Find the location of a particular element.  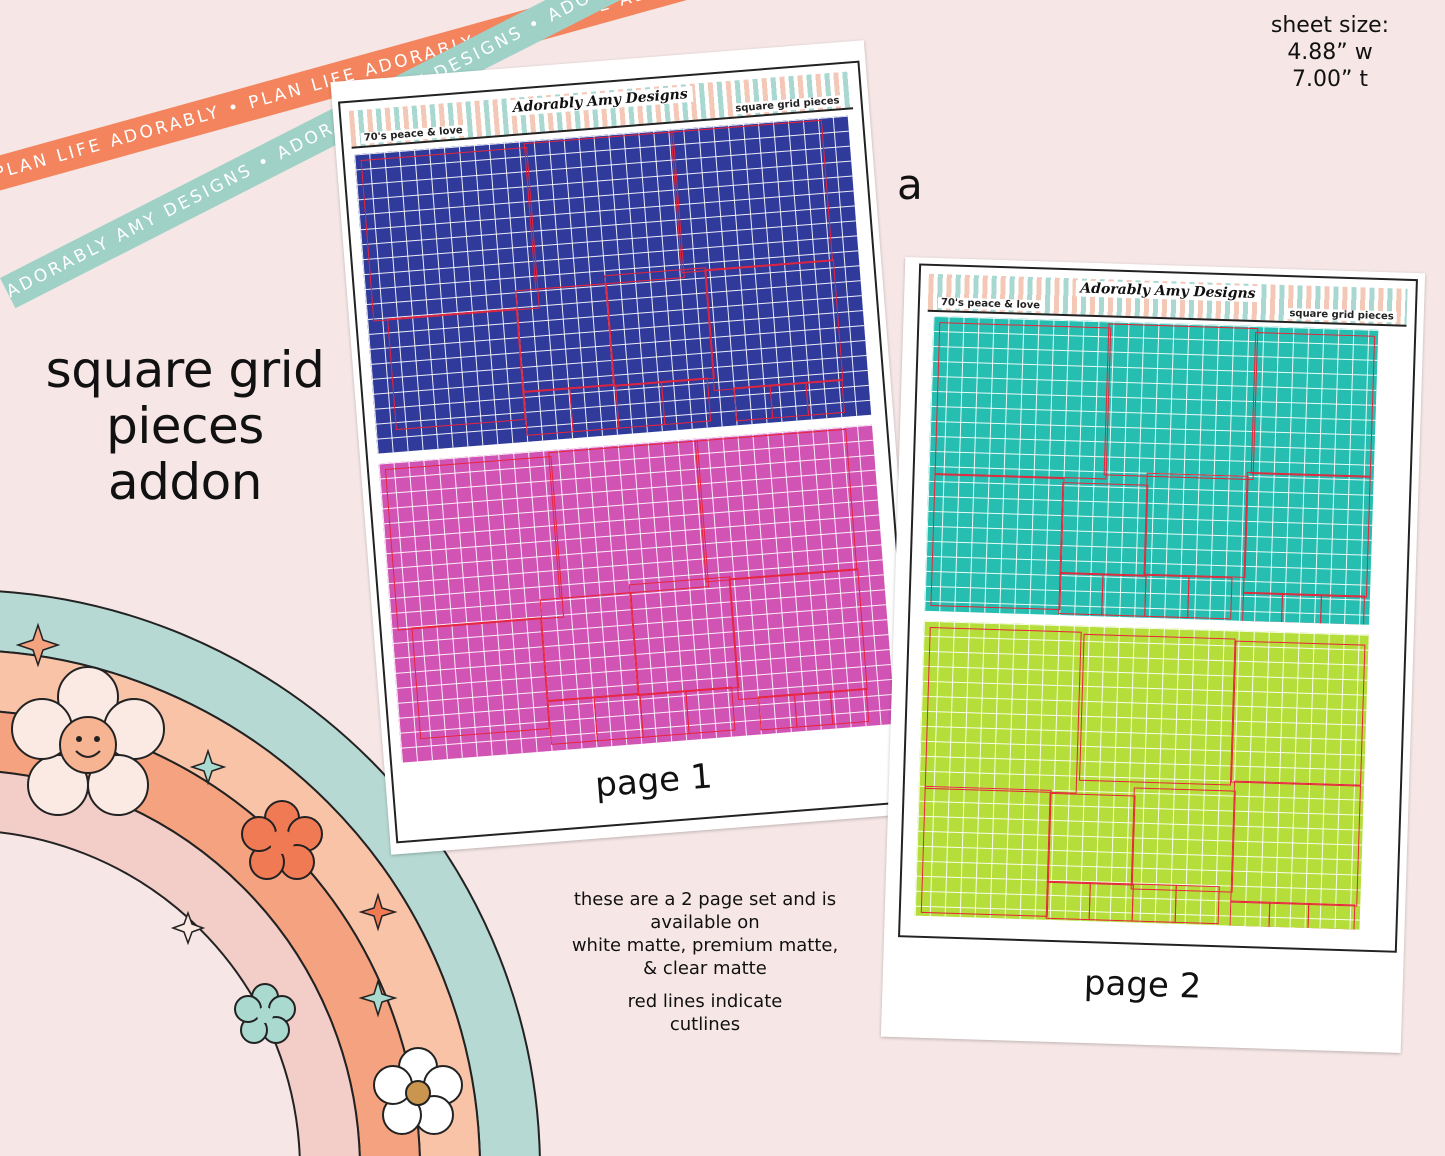

daisy-icon is located at coordinates (418, 1091).